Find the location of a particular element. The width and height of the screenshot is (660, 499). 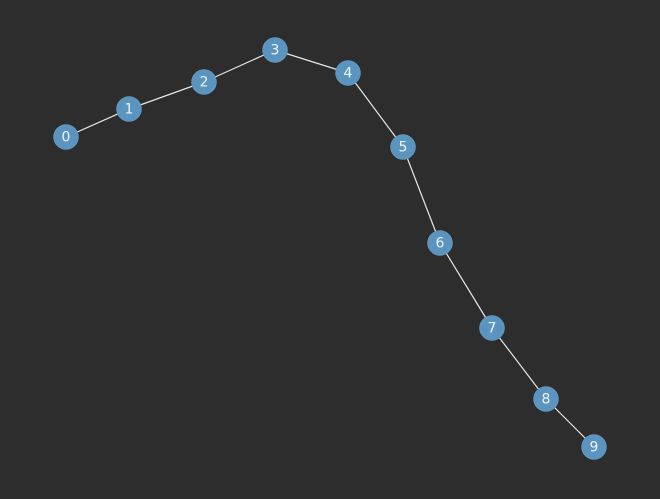

node-4: 4 is located at coordinates (348, 73).